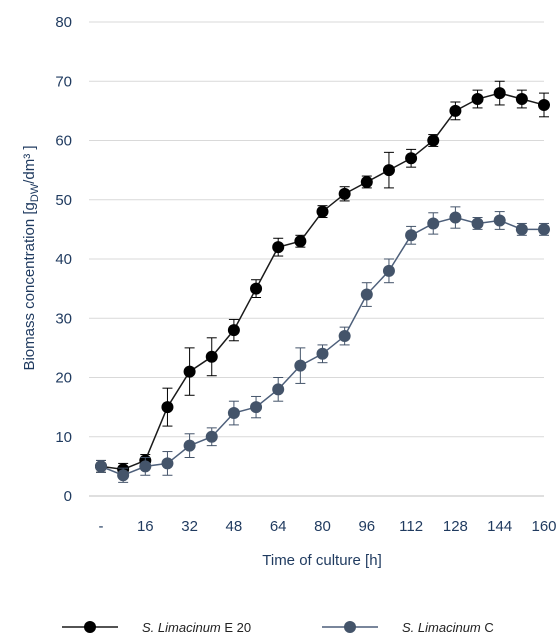 The image size is (556, 639). Describe the element at coordinates (499, 526) in the screenshot. I see `x-tick-label: 144` at that location.